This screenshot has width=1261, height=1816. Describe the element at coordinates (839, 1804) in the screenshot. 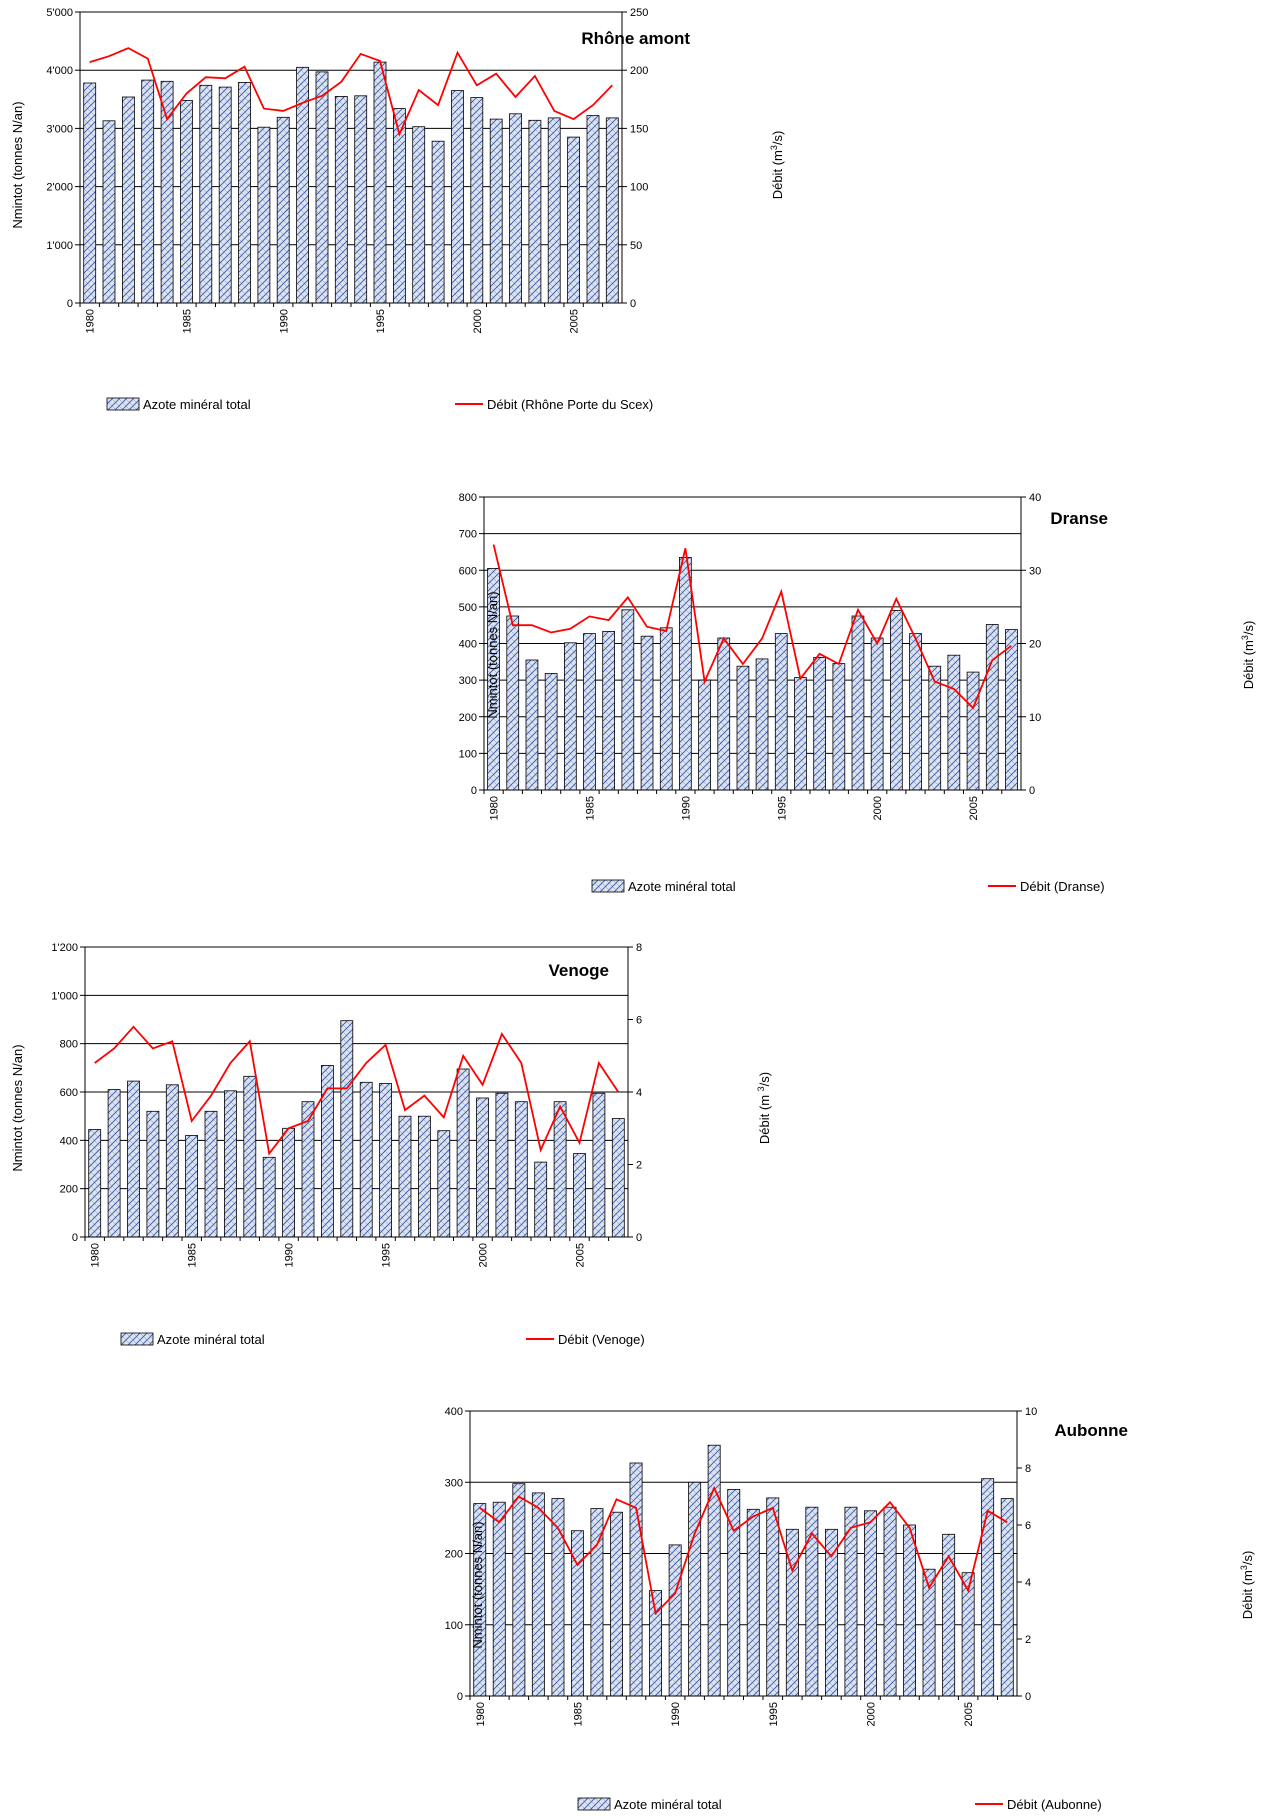

I see `legend: Azote minéral total Débit (Aubonne)` at that location.